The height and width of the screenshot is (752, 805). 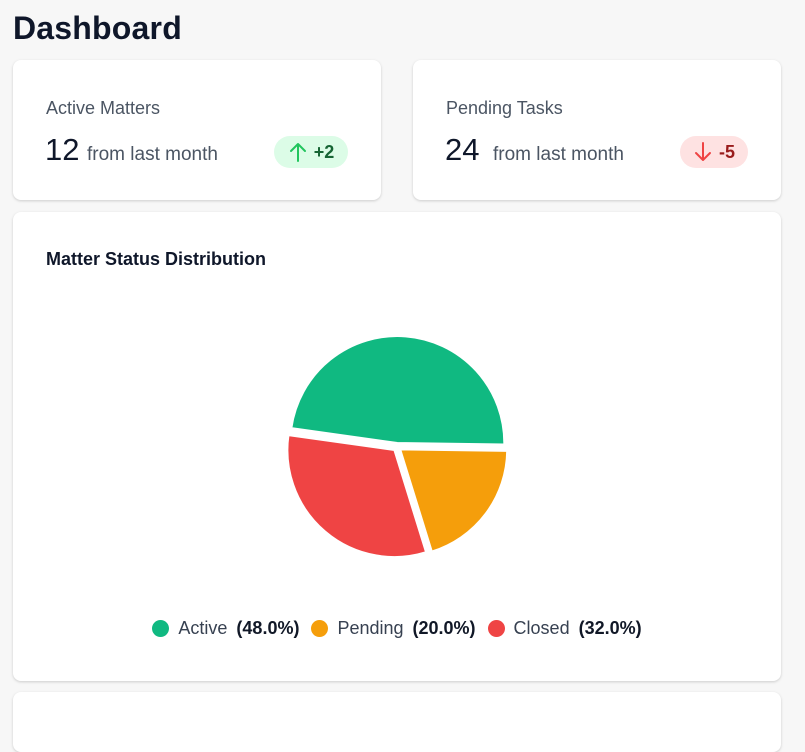 What do you see at coordinates (197, 130) in the screenshot?
I see `active-matters-card: Active Matters 12 from last month +2` at bounding box center [197, 130].